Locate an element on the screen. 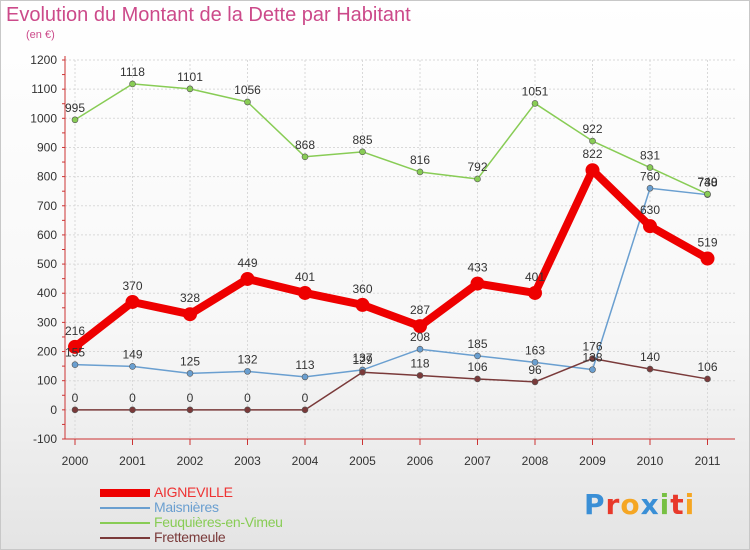  x-tick-label: 2003 is located at coordinates (247, 461).